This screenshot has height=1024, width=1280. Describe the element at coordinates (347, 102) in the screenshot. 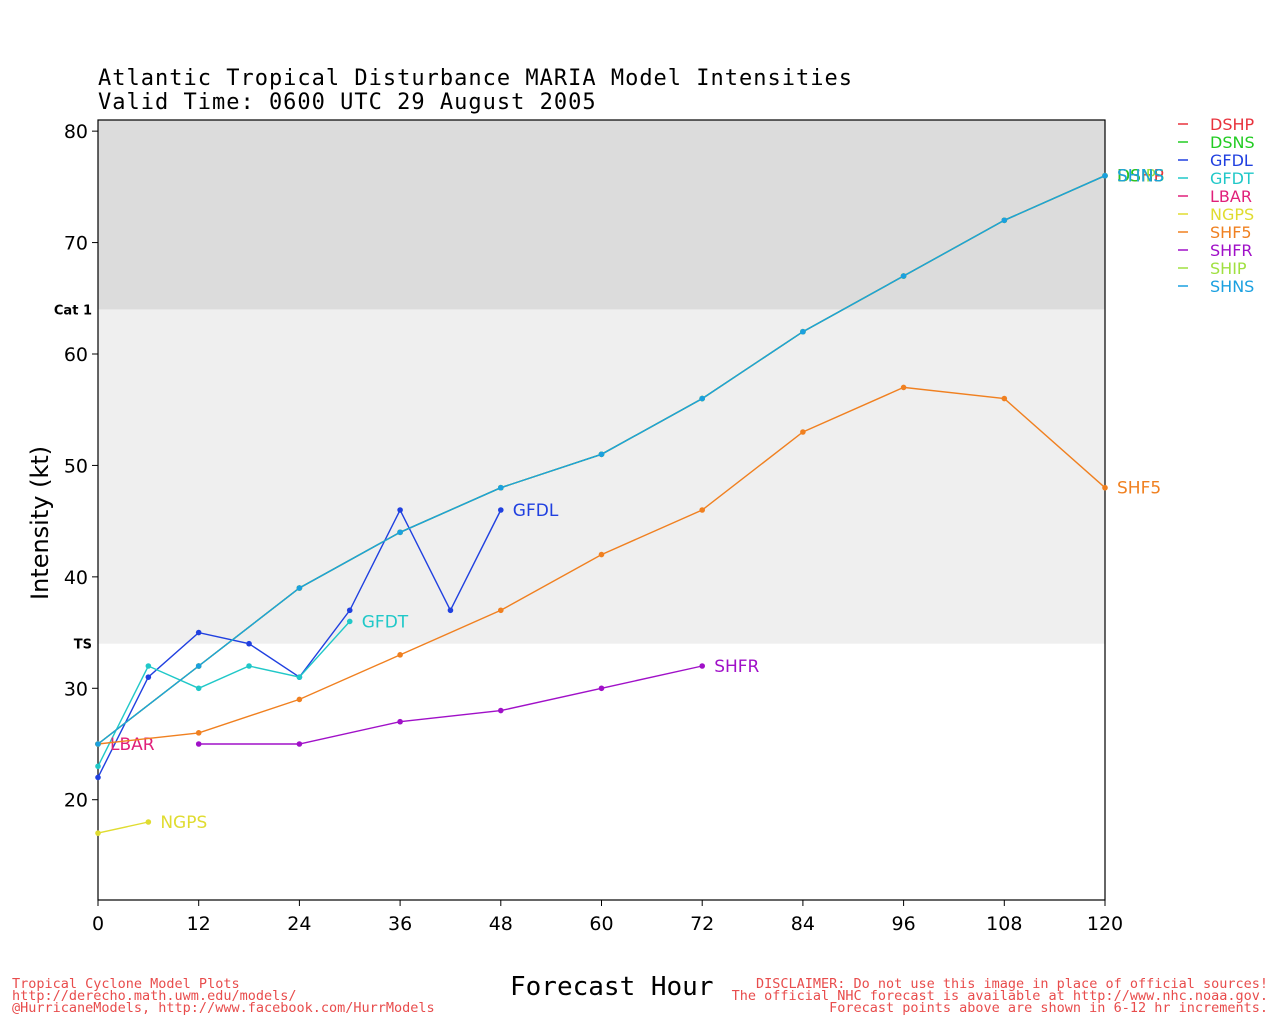

I see `chart-subtitle: Valid Time: 0600 UTC 29 August 2005` at that location.